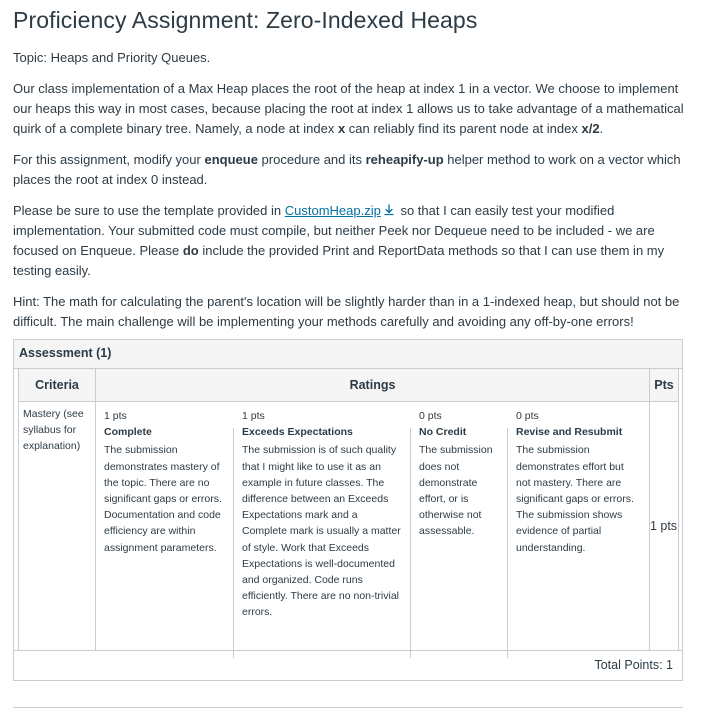  I want to click on row-points: 1 pts, so click(663, 525).